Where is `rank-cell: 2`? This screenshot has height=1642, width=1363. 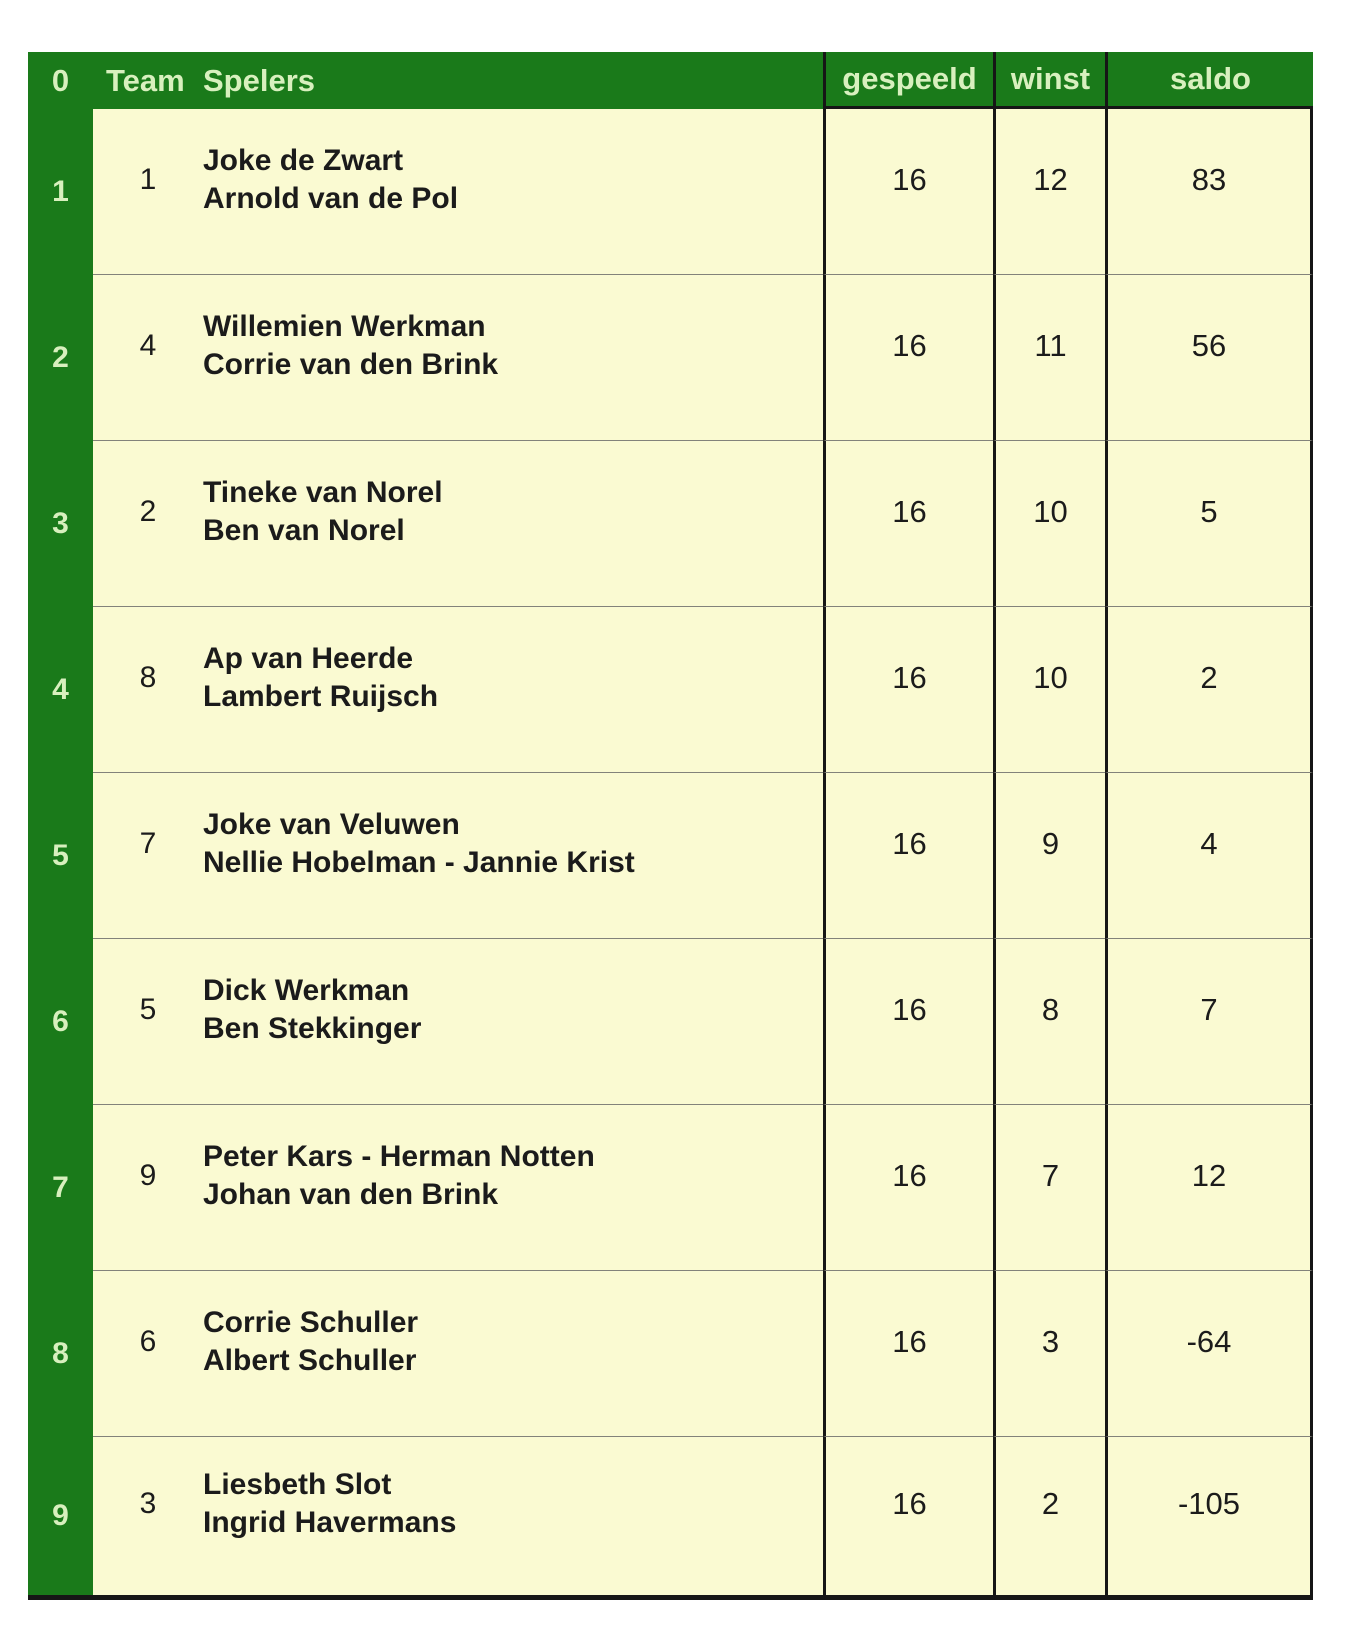
rank-cell: 2 is located at coordinates (60, 358).